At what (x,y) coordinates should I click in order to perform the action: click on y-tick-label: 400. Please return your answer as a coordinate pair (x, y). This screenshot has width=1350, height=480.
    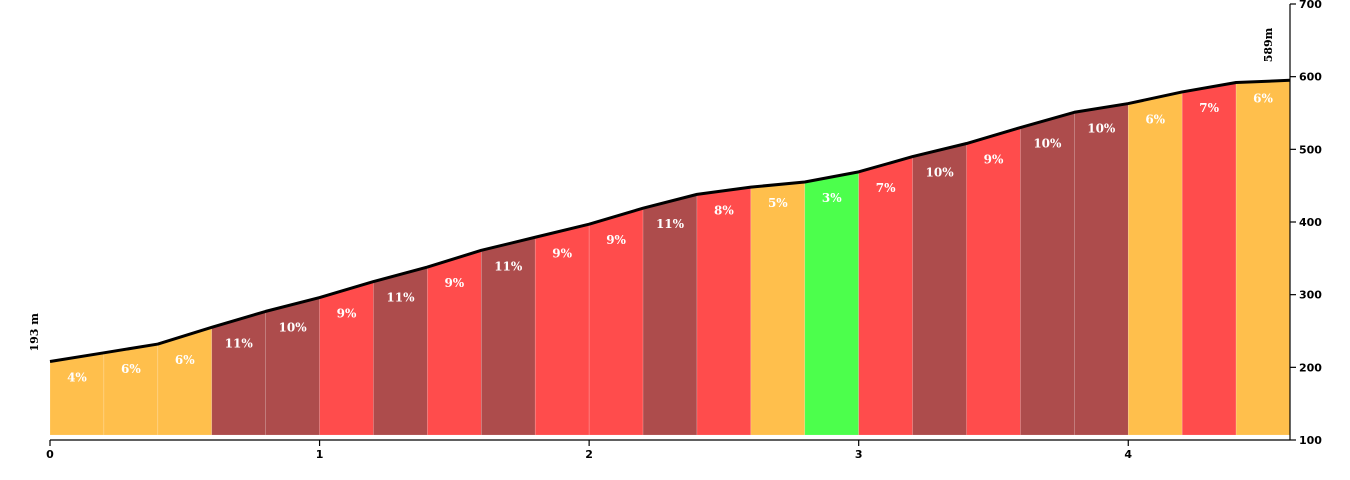
    Looking at the image, I should click on (1310, 222).